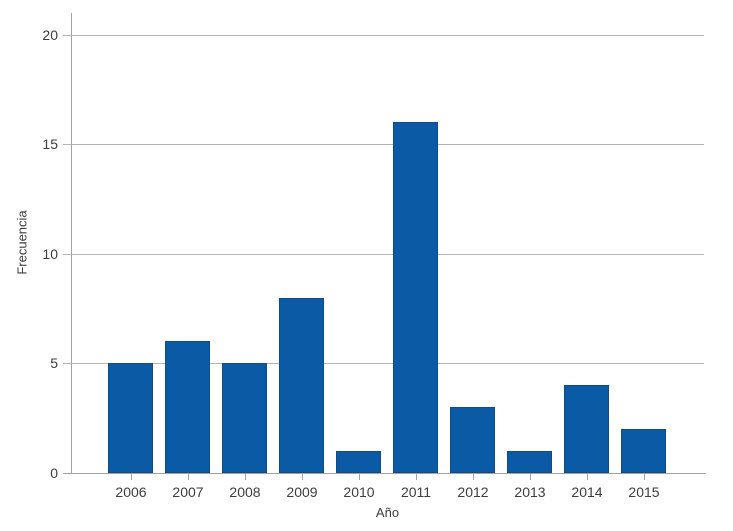 The image size is (733, 531). Describe the element at coordinates (359, 492) in the screenshot. I see `x-tick-label: 2010` at that location.